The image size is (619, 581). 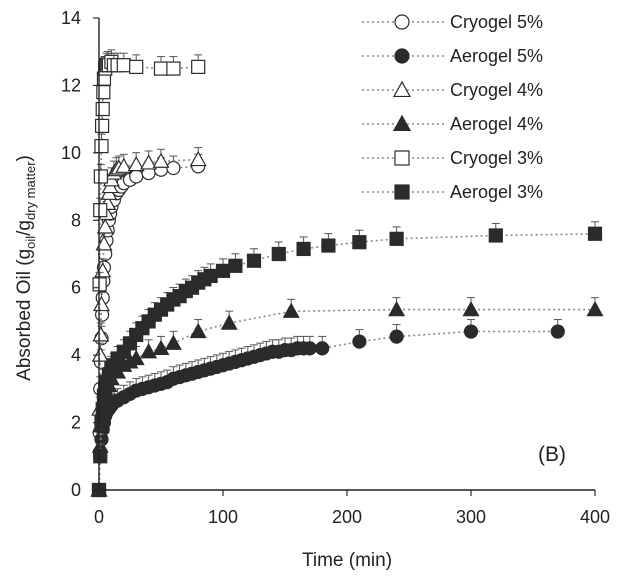 I want to click on legend-item: Cryogel 4%, so click(x=452, y=90).